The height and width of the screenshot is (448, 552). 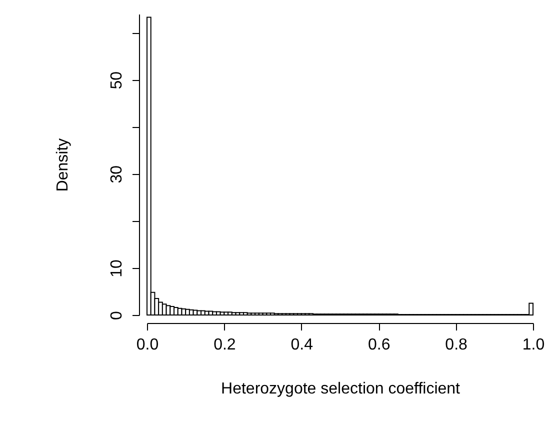 I want to click on x-tick-label: 0.8, so click(x=456, y=345).